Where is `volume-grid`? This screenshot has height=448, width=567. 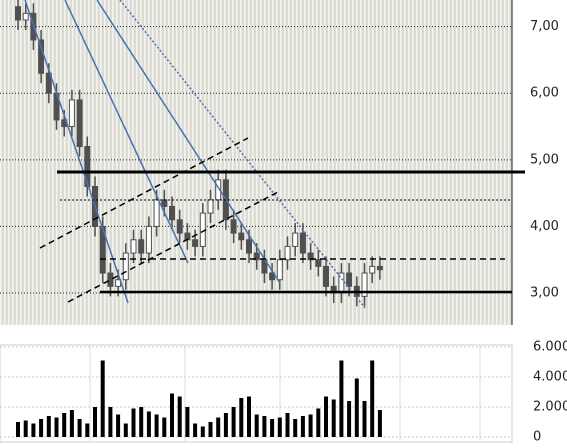
volume-grid is located at coordinates (285, 393).